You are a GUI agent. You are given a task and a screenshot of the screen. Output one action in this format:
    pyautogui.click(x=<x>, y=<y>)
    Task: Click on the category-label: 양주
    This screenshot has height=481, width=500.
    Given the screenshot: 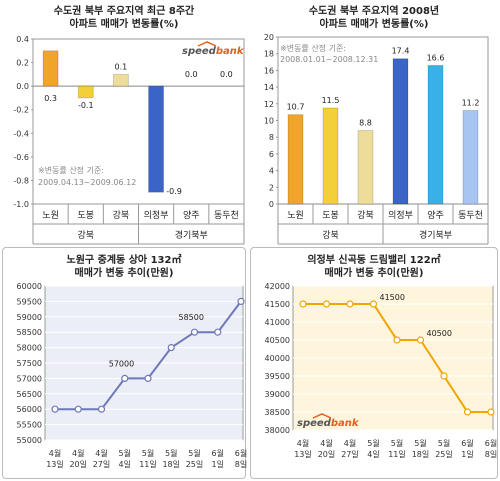 What is the action you would take?
    pyautogui.click(x=435, y=215)
    